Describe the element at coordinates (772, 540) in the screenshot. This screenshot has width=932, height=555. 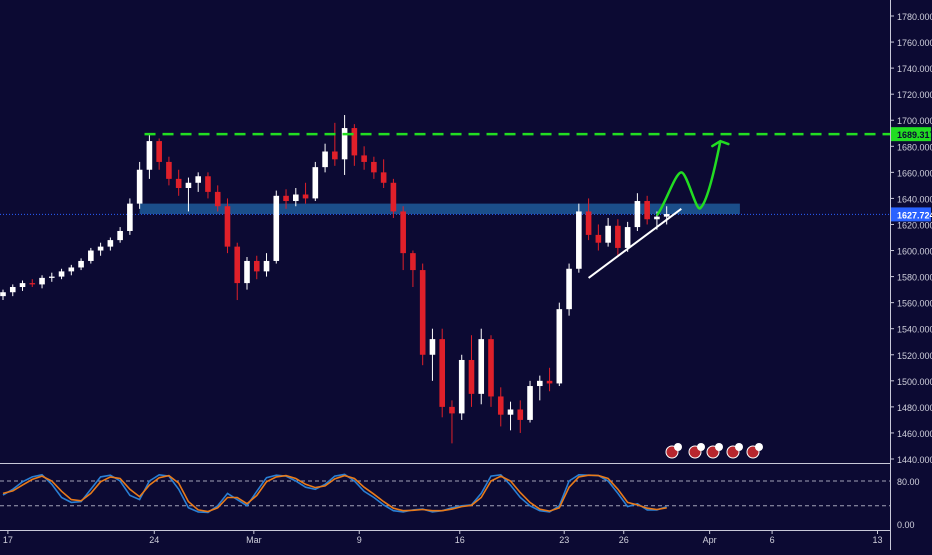
I see `x-tick-label: 6` at that location.